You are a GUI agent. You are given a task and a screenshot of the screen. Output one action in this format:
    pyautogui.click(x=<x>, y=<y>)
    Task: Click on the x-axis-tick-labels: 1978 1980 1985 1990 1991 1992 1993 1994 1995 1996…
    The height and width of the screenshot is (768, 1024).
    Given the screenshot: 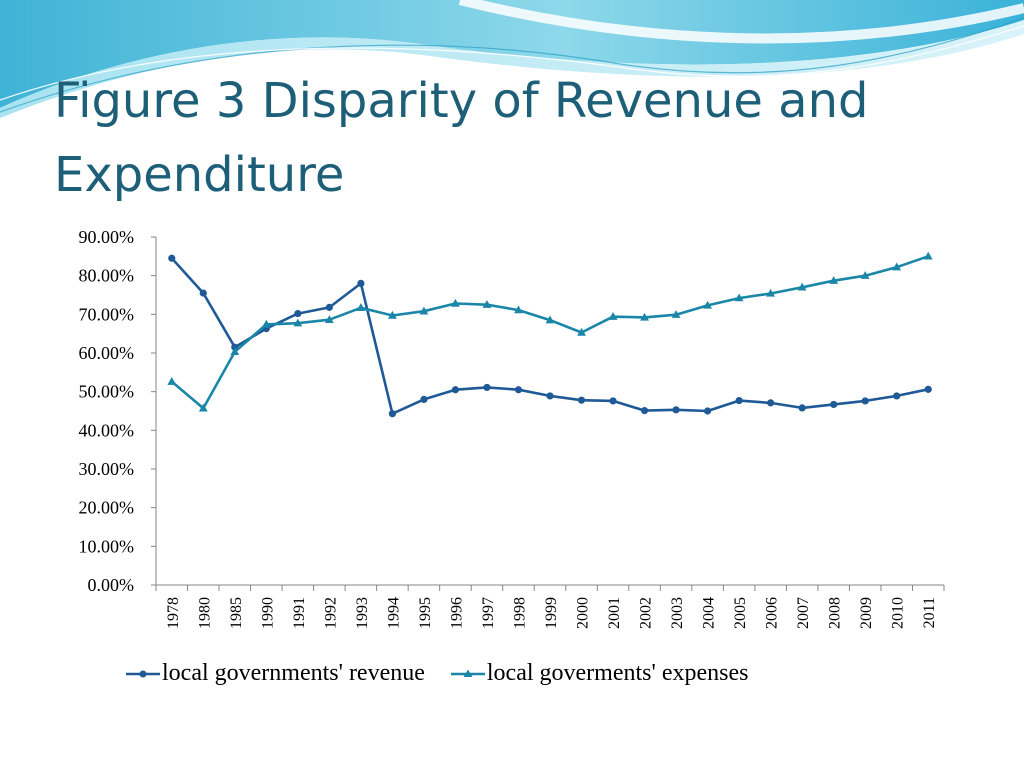 What is the action you would take?
    pyautogui.click(x=551, y=613)
    